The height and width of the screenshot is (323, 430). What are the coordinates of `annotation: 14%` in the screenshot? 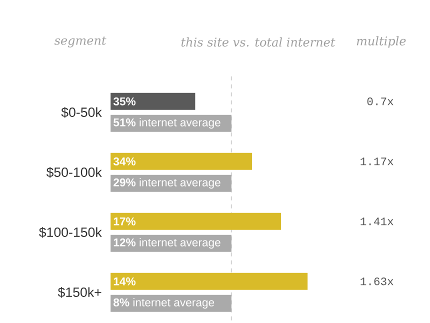 It's located at (125, 281).